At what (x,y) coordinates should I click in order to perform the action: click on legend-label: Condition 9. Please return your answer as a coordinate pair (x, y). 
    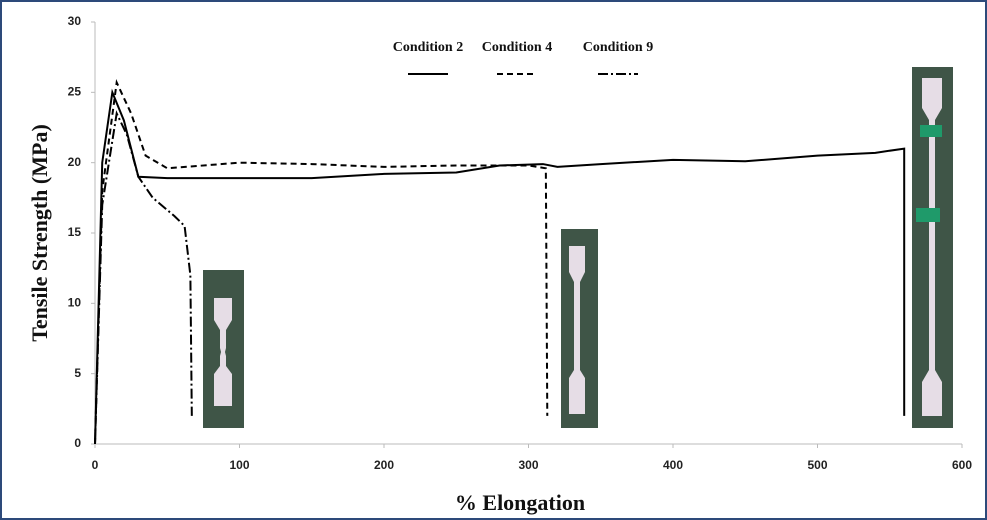
    Looking at the image, I should click on (618, 47).